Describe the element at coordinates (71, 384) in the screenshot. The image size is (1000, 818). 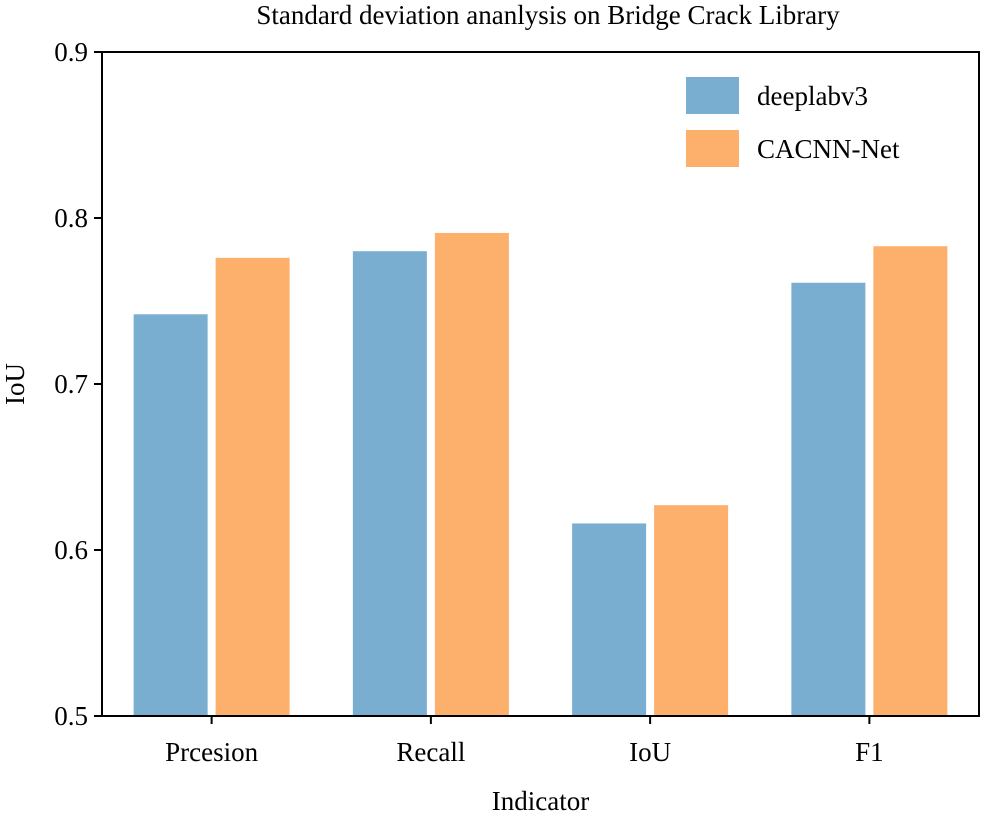
I see `y-tick-label: 0.7` at that location.